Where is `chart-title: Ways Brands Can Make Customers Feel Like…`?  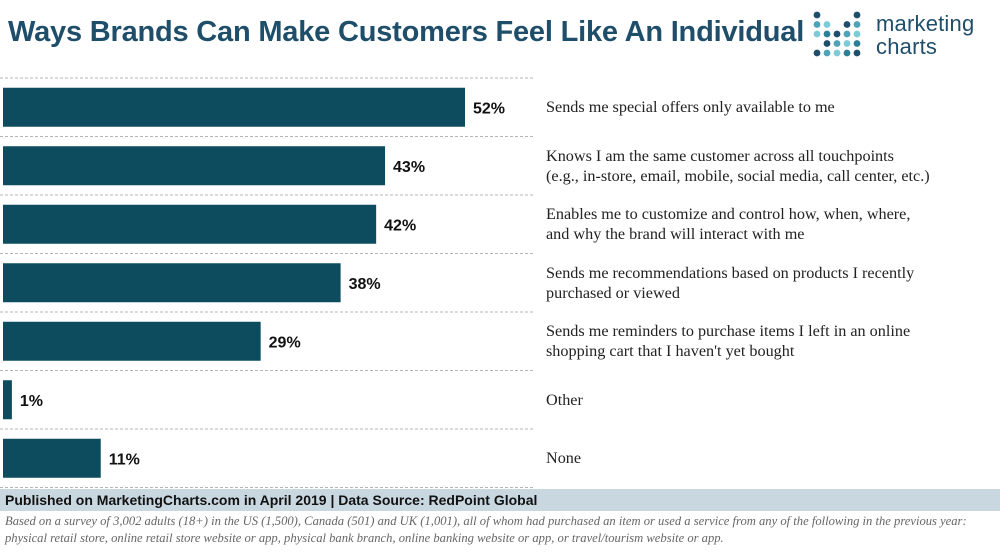 chart-title: Ways Brands Can Make Customers Feel Like… is located at coordinates (406, 32).